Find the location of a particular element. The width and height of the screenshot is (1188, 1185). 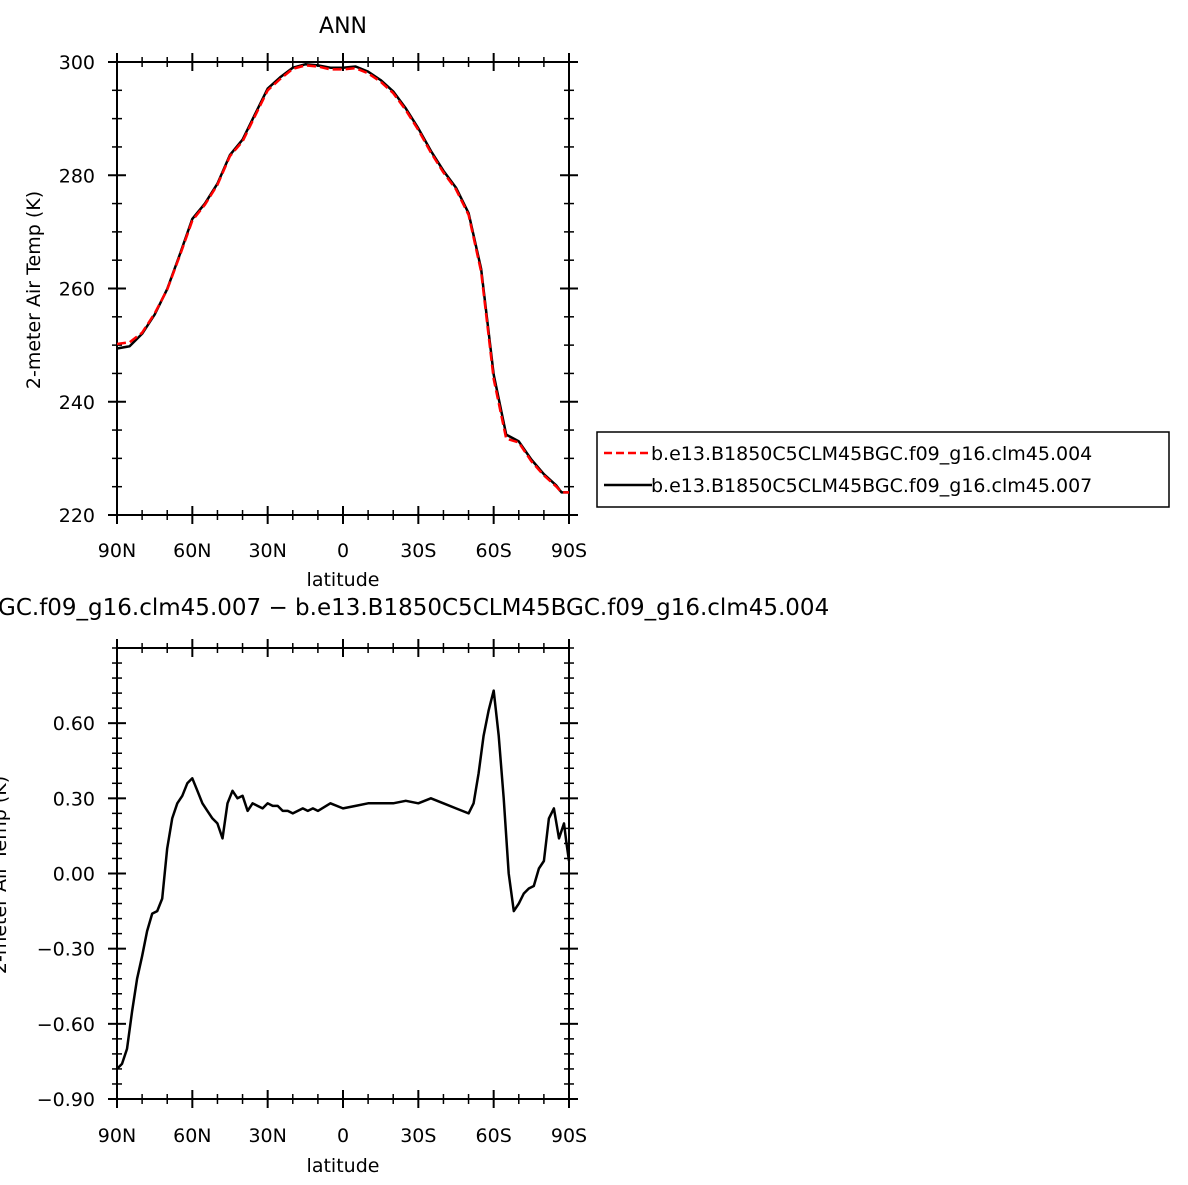

top-x-tick-label: 90N is located at coordinates (117, 551).